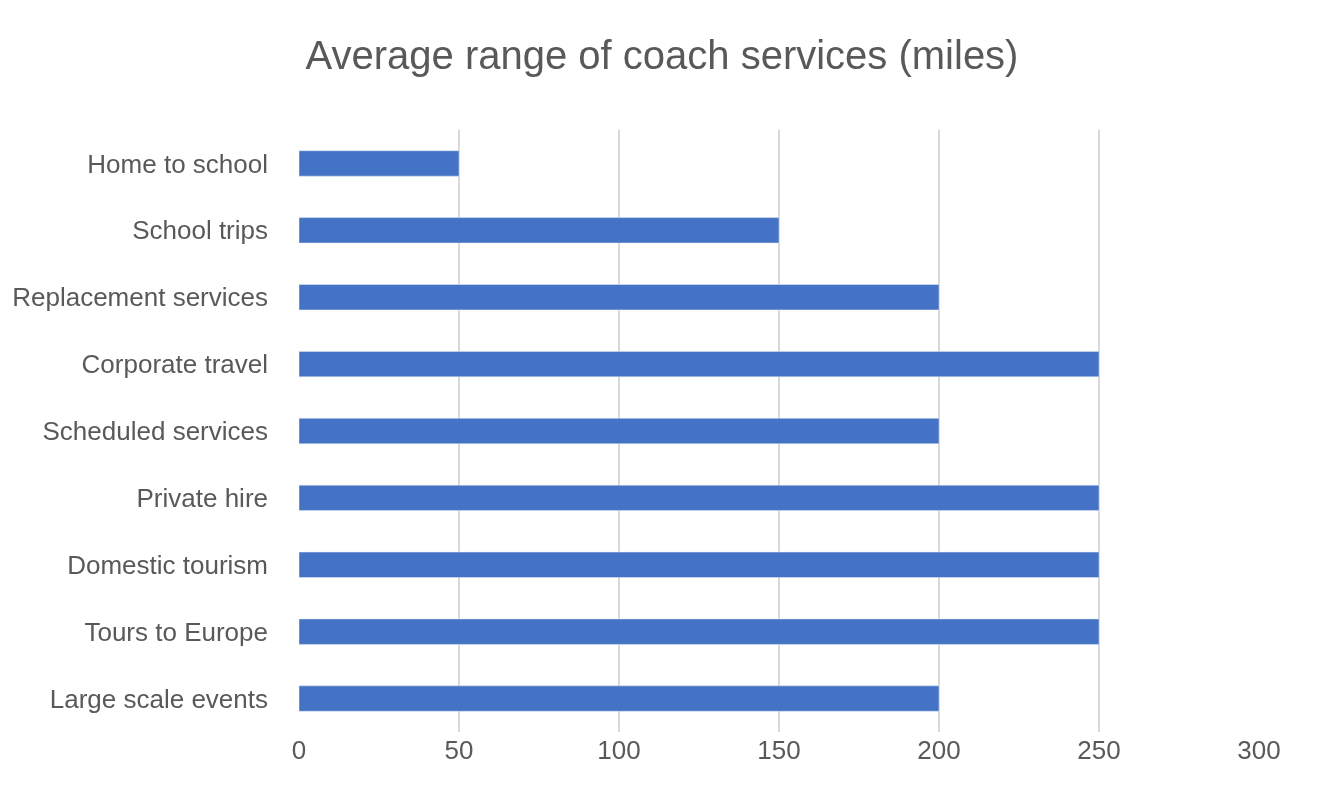 Image resolution: width=1324 pixels, height=792 pixels. I want to click on y-tick-label: Tours to Europe, so click(176, 631).